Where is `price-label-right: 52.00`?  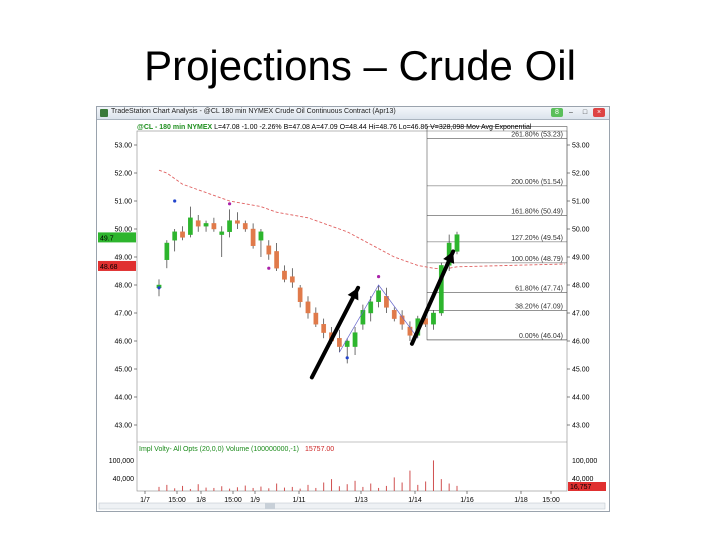 price-label-right: 52.00 is located at coordinates (581, 174).